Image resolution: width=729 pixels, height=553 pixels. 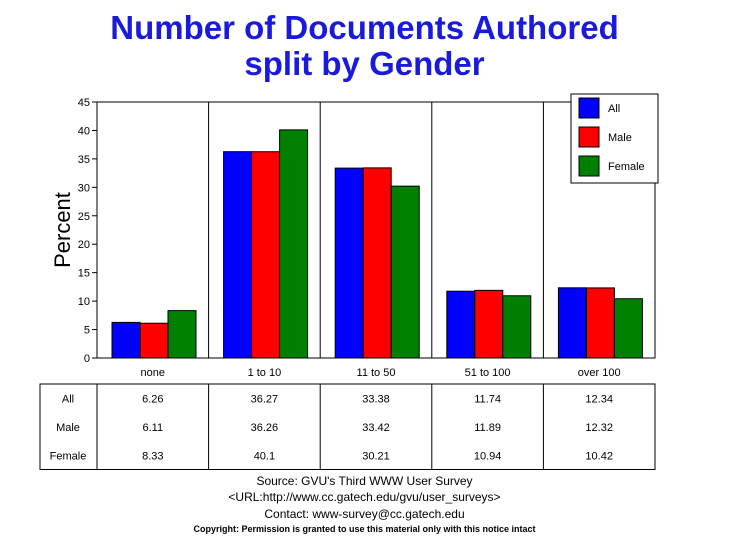 What do you see at coordinates (364, 63) in the screenshot?
I see `chart-title-line-2: split by Gender` at bounding box center [364, 63].